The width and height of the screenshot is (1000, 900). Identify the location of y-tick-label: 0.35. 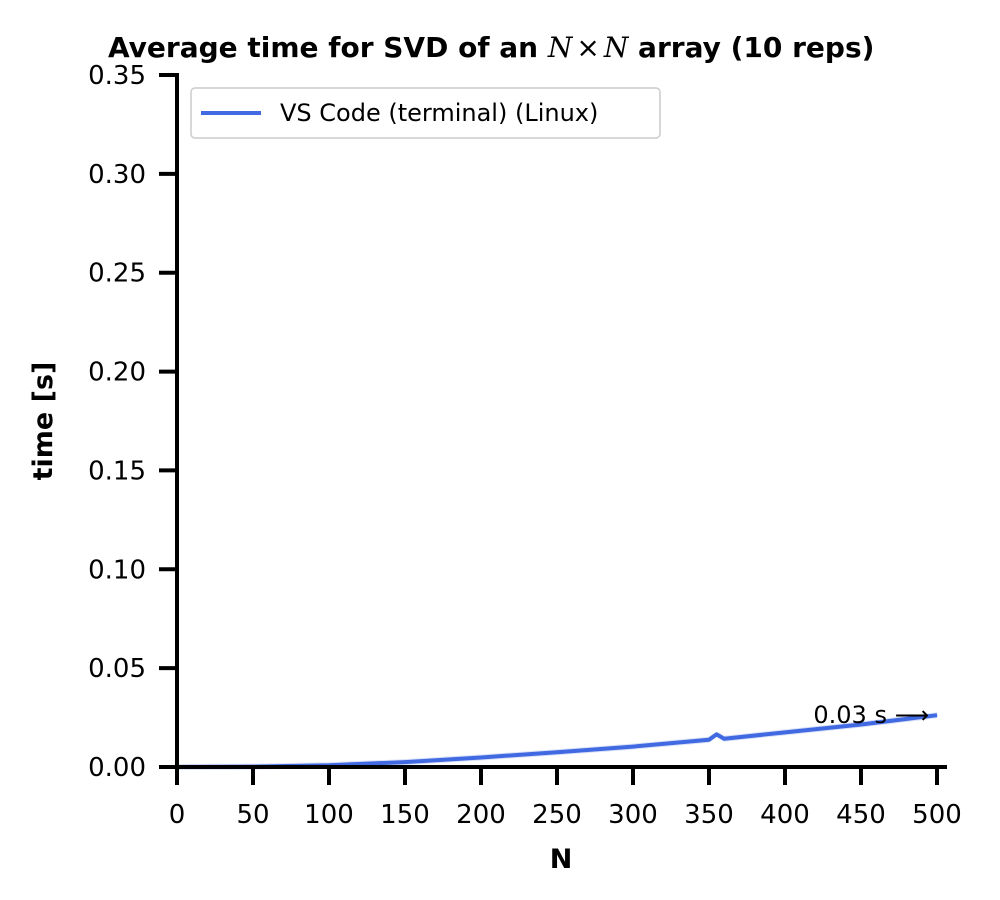
(117, 76).